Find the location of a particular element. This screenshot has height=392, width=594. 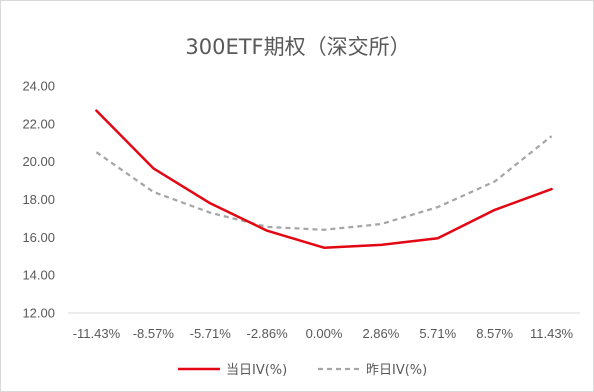

legend-item-previous-day: 昨日IV(%) is located at coordinates (372, 370).